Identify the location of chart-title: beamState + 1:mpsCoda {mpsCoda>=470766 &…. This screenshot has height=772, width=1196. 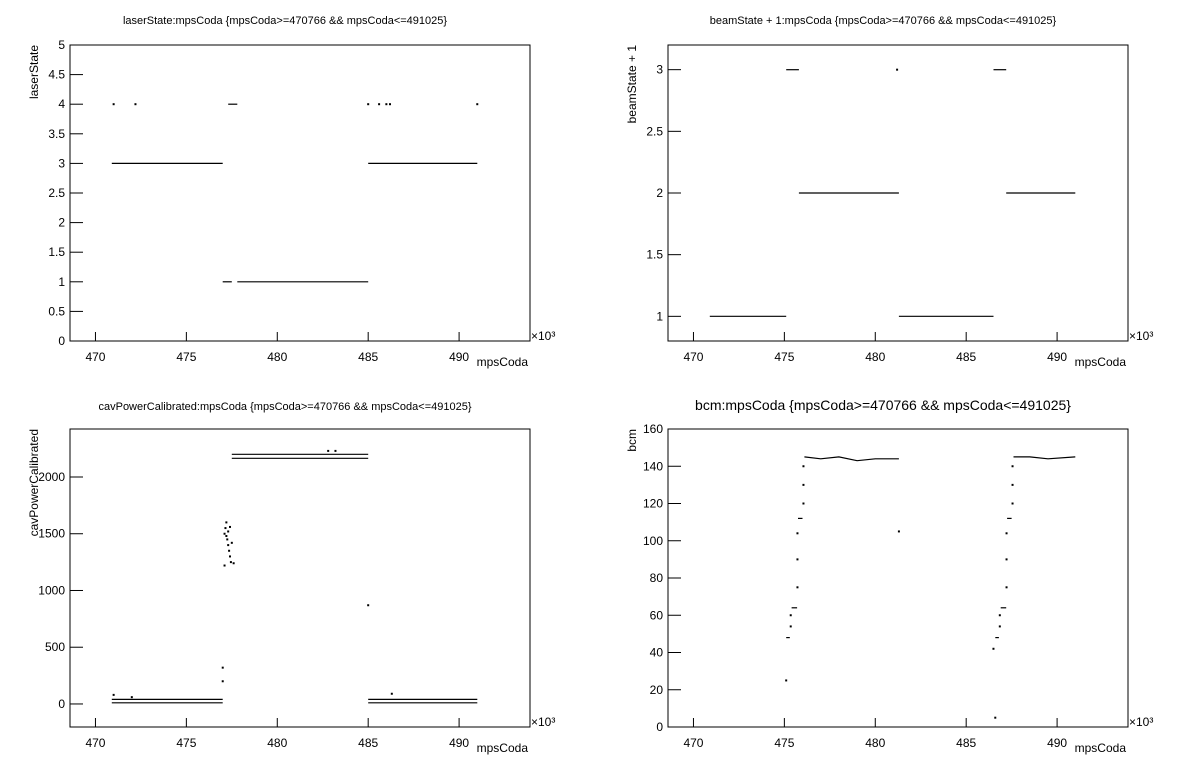
(883, 21).